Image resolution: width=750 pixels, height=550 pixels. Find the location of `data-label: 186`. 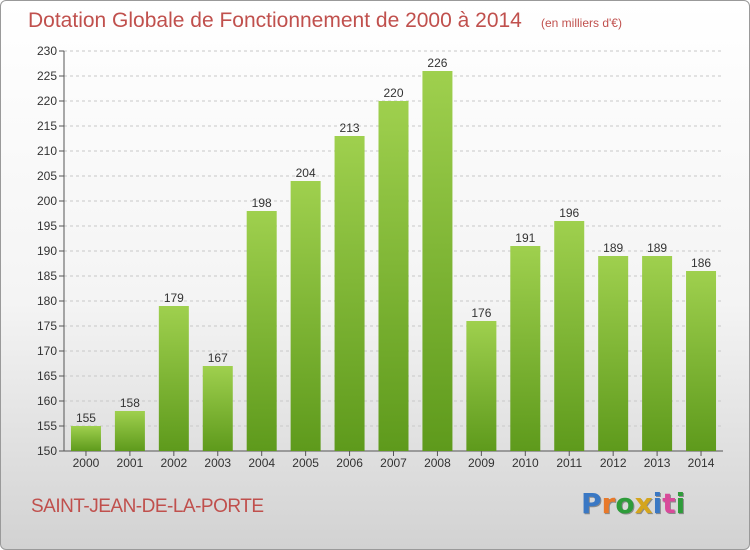

data-label: 186 is located at coordinates (701, 263).